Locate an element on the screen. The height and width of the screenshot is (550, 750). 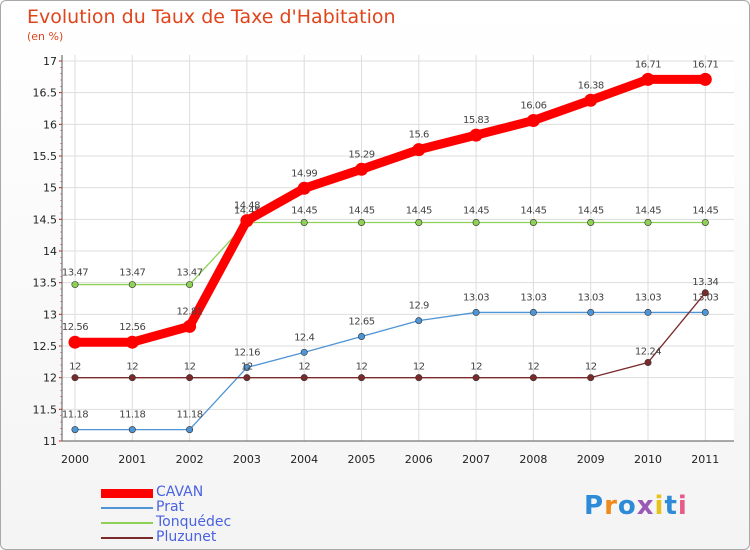
x-tick-label: 2007 is located at coordinates (476, 459).